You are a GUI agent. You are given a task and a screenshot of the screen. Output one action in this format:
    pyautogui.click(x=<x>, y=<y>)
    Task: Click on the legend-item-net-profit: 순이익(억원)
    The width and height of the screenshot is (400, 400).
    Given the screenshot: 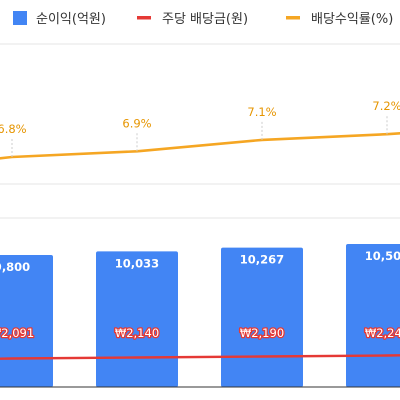 What is the action you would take?
    pyautogui.click(x=59, y=19)
    